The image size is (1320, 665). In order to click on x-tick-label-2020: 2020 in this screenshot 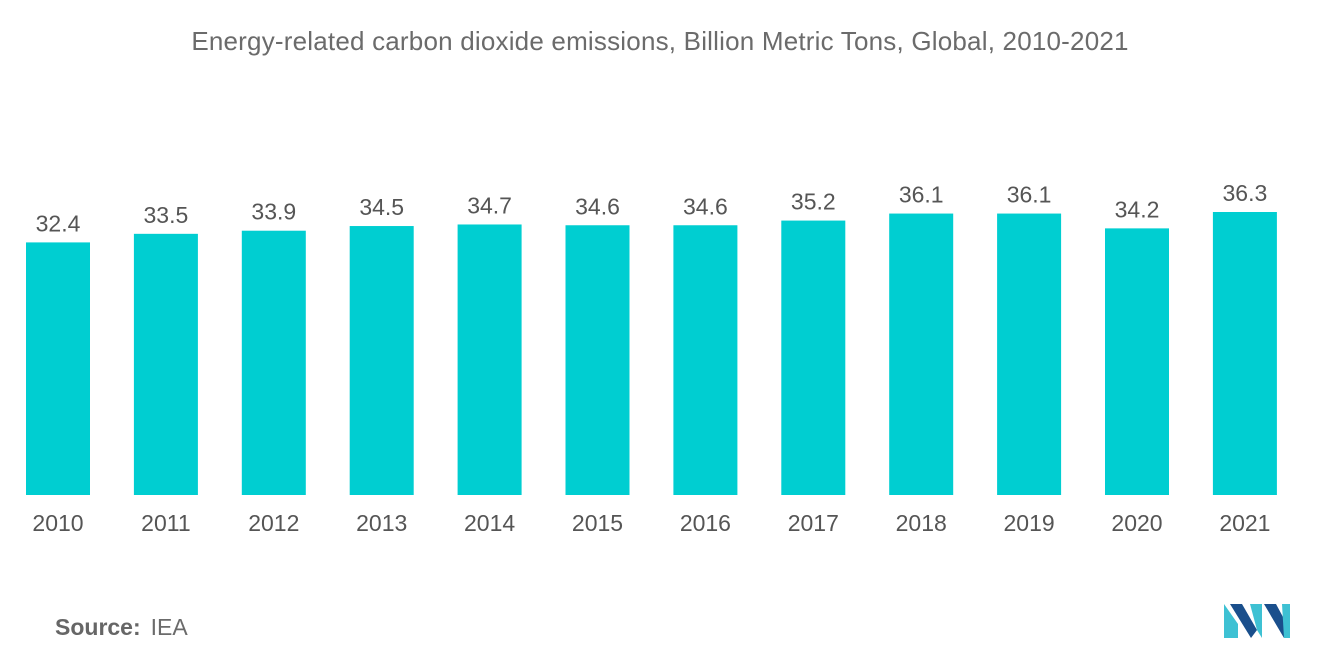, I will do `click(1136, 523)`.